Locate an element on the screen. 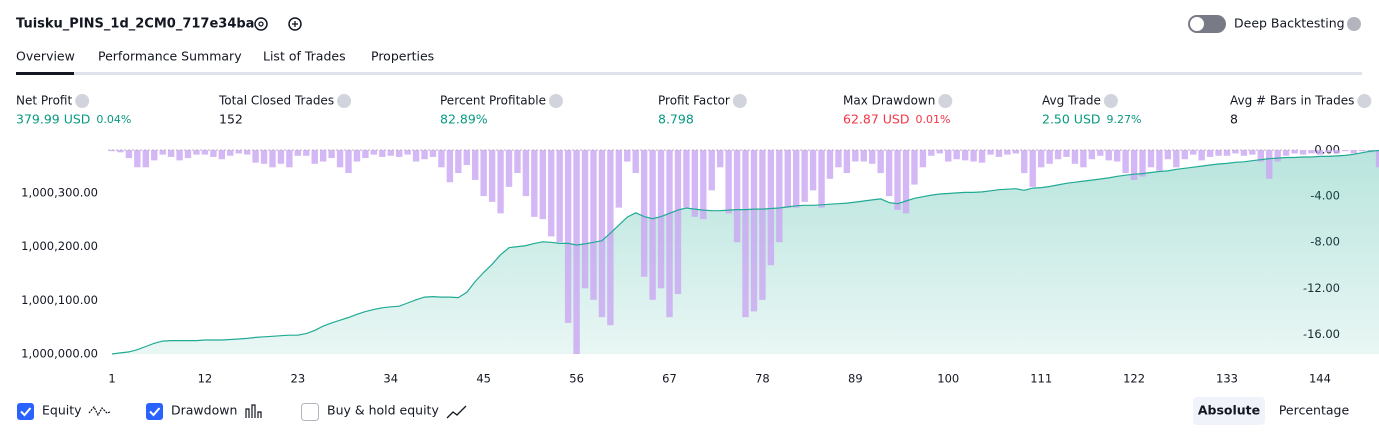  drawdown-checkbox is located at coordinates (154, 411).